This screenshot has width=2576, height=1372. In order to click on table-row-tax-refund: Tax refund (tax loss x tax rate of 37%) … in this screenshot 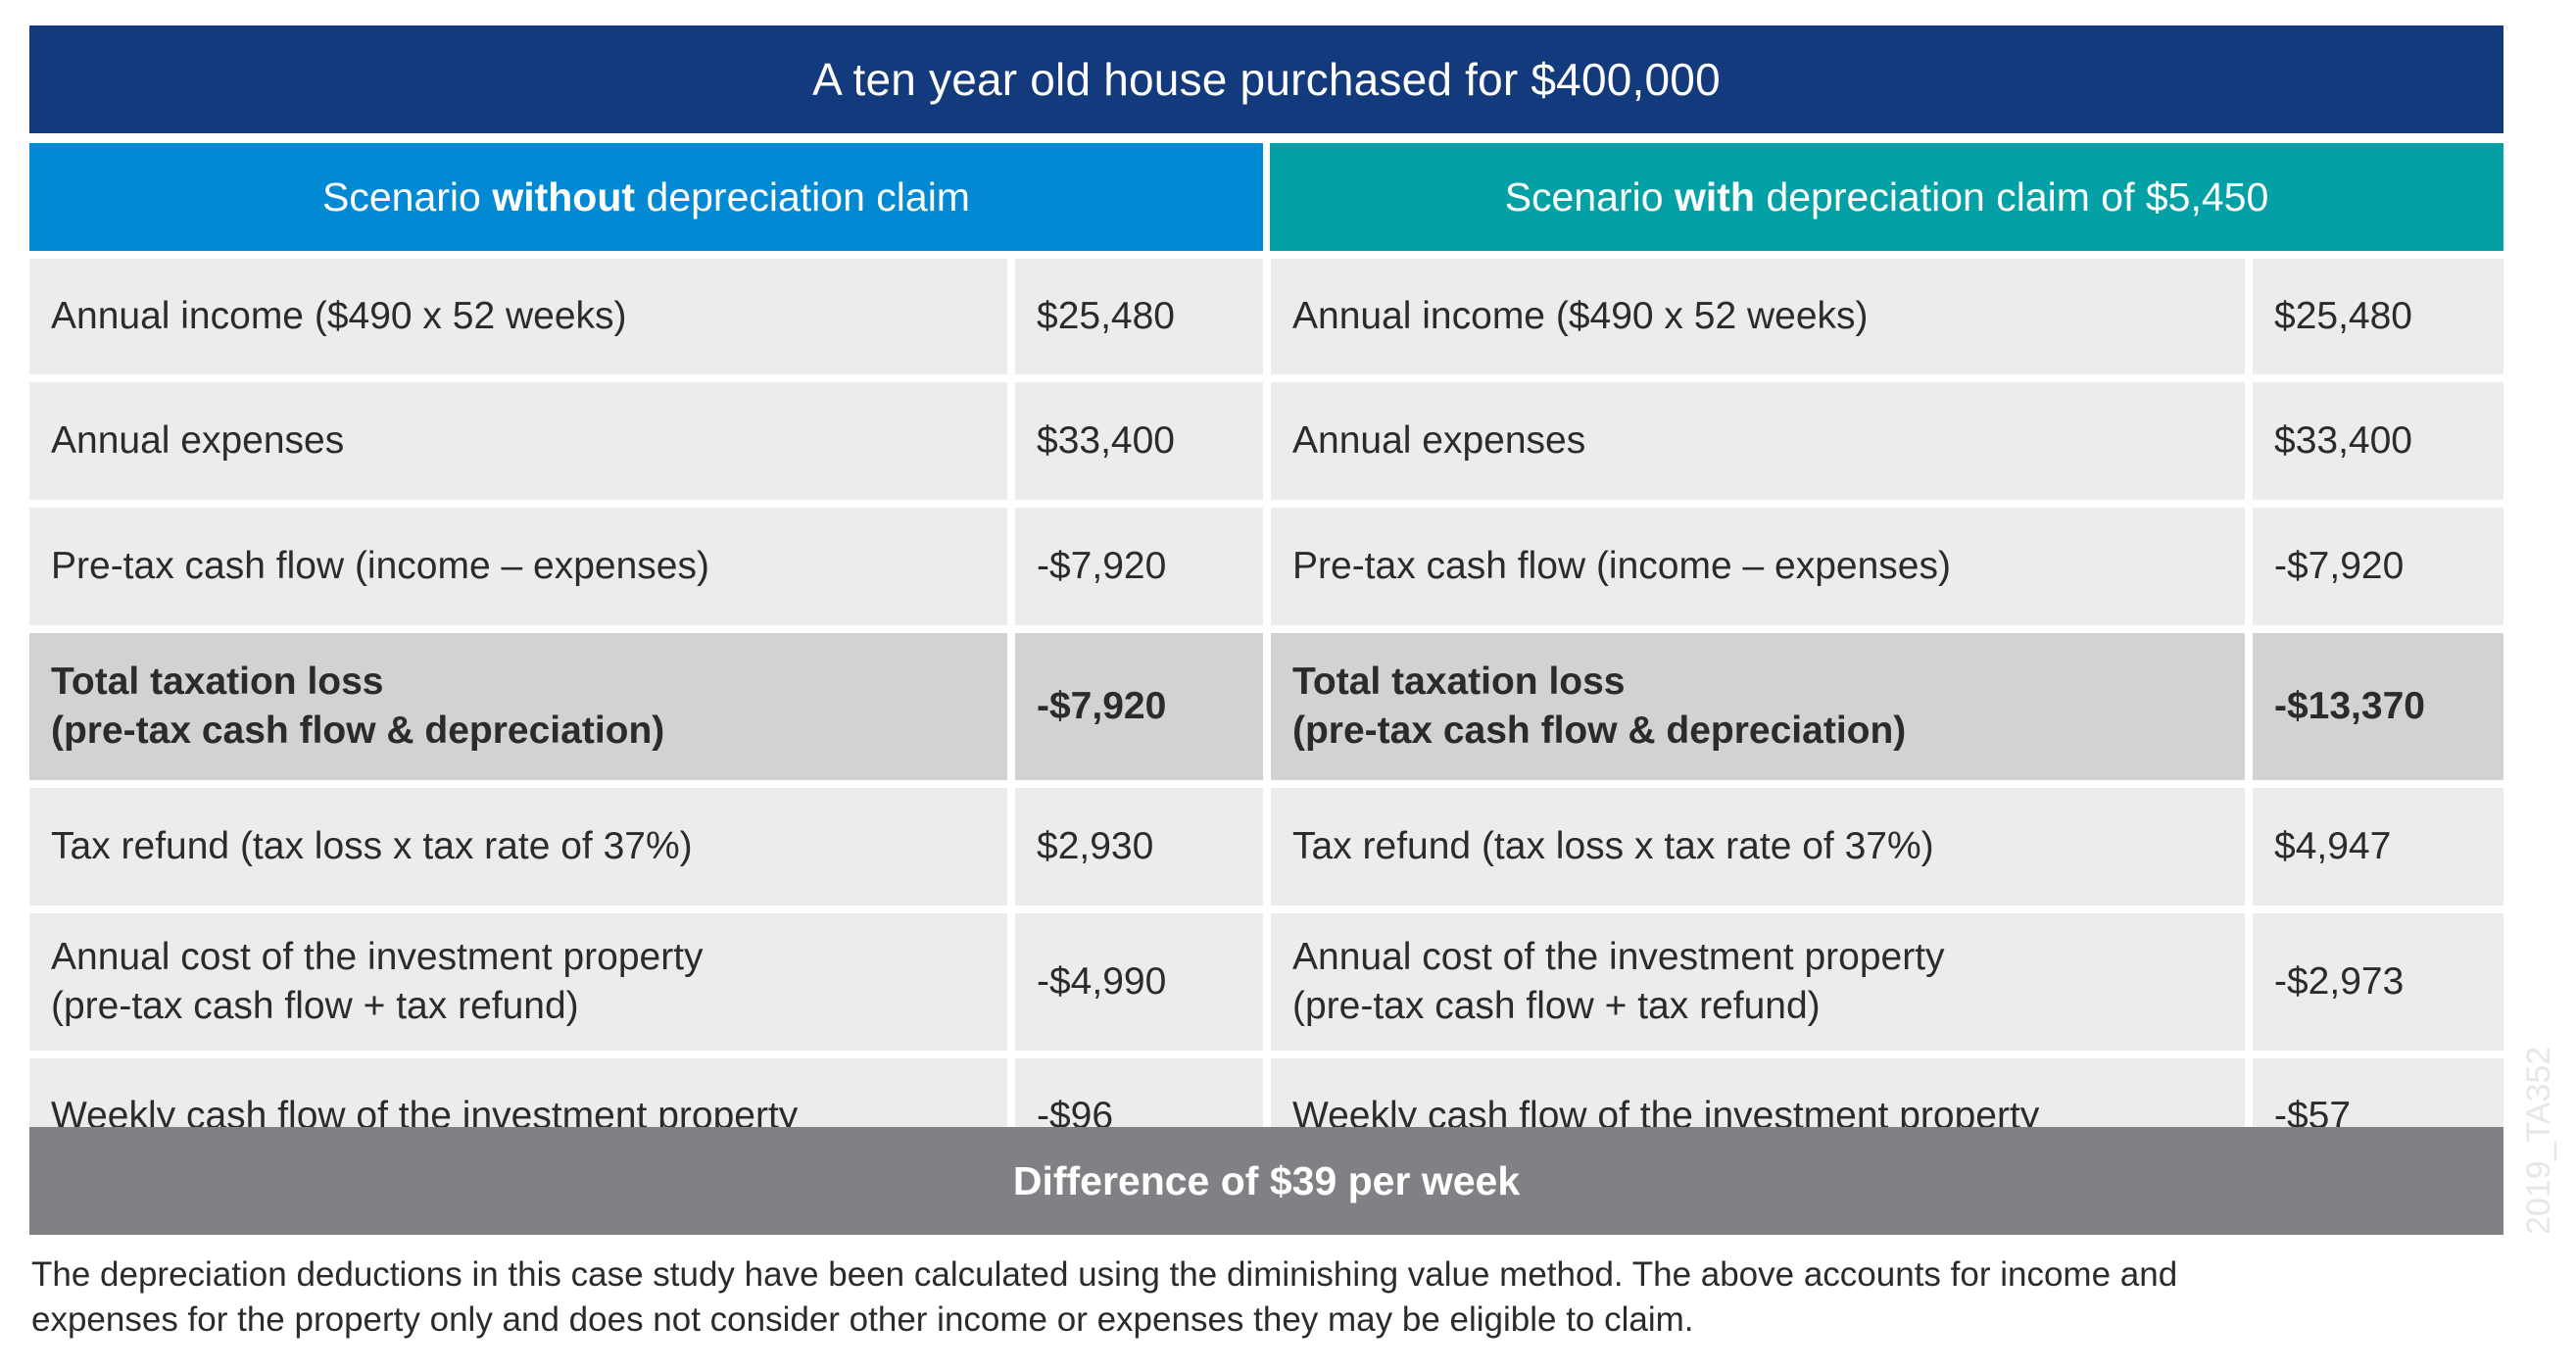, I will do `click(1266, 843)`.